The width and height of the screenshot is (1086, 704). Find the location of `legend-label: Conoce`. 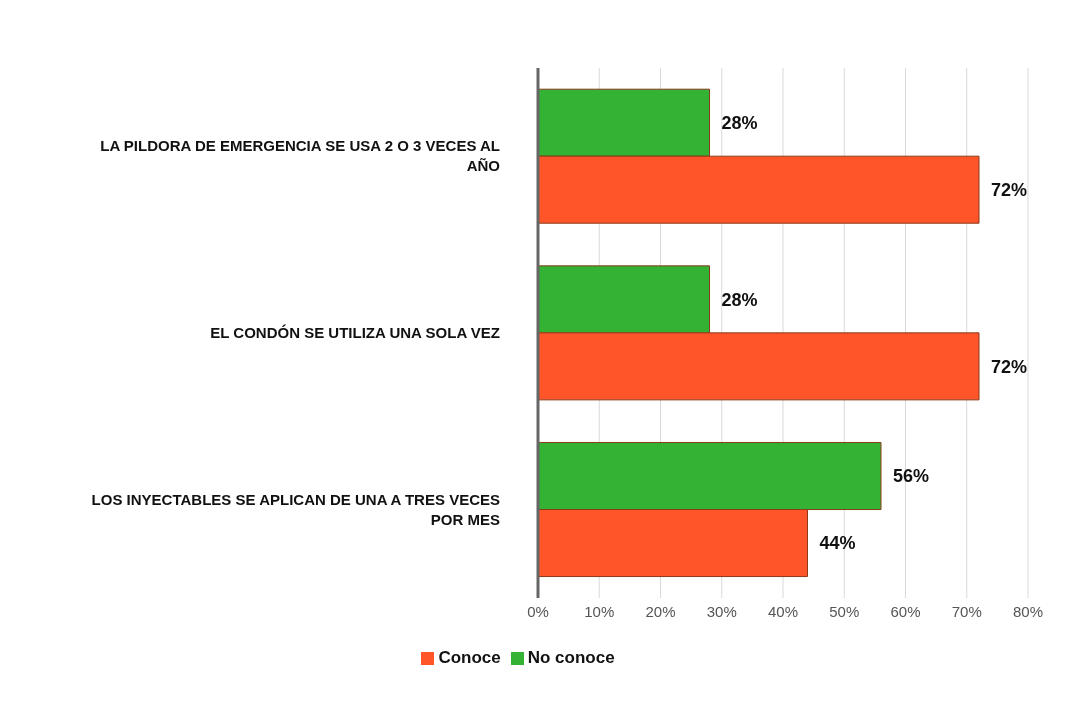

legend-label: Conoce is located at coordinates (469, 657).